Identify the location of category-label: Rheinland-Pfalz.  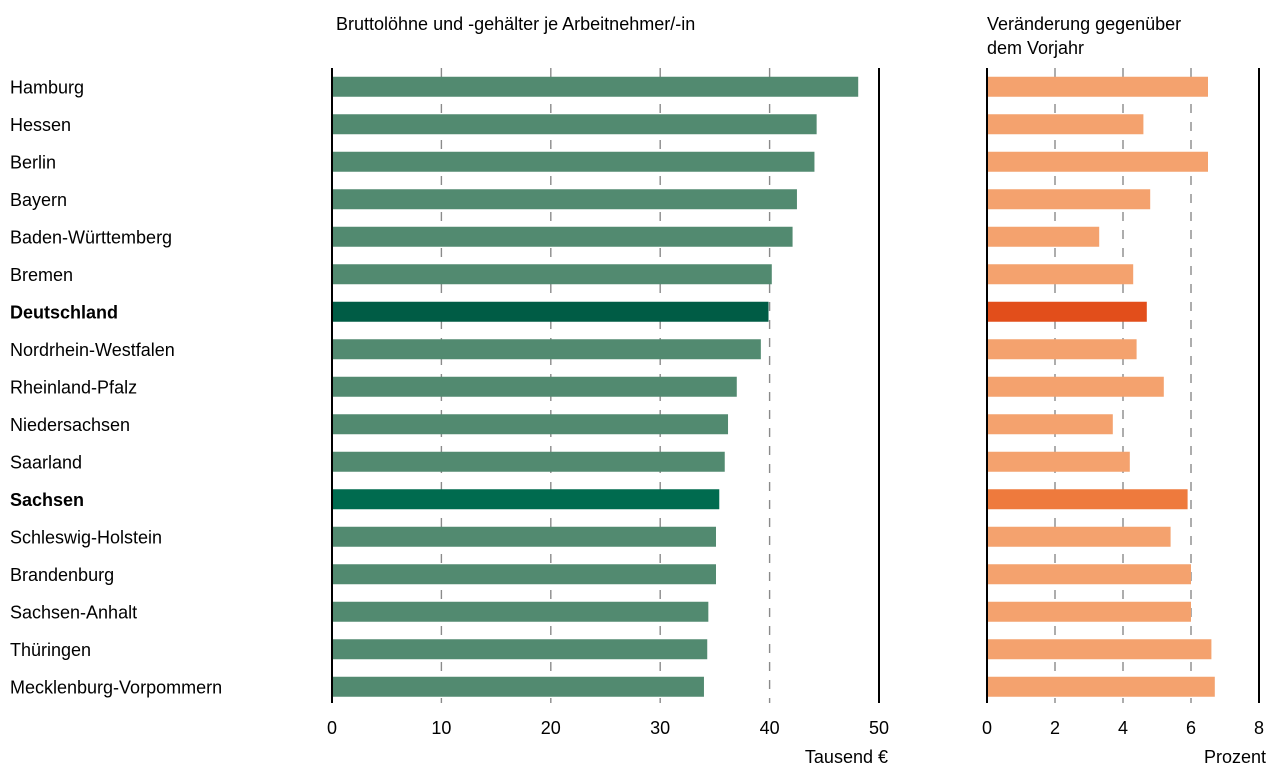
(73, 387).